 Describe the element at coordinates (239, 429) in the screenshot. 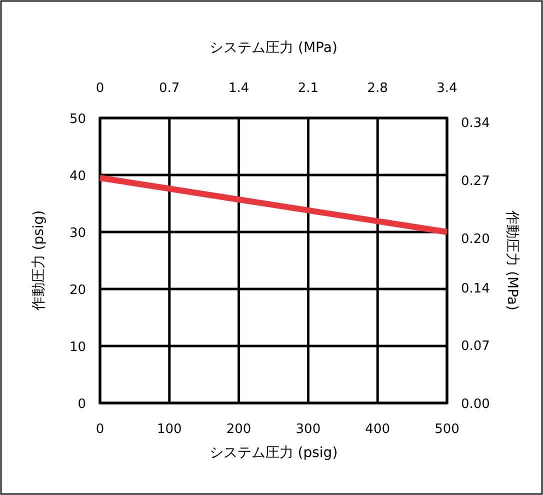

I see `x-tick-label: 200` at that location.